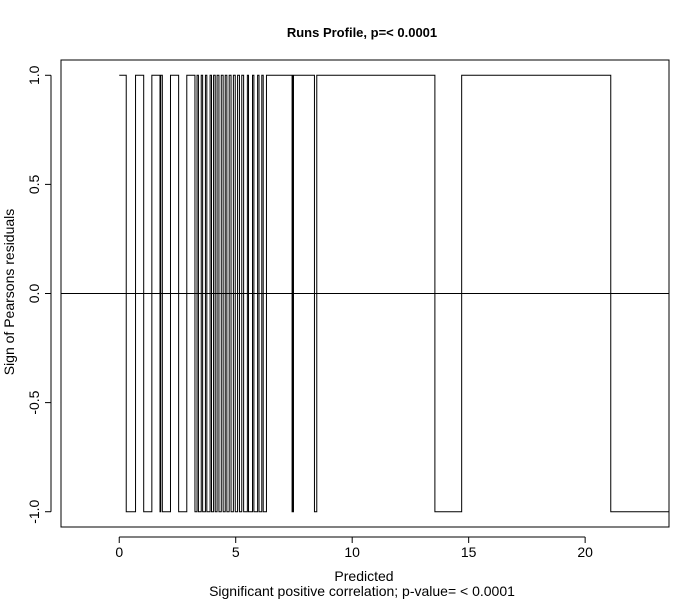 This screenshot has width=700, height=600. Describe the element at coordinates (34, 294) in the screenshot. I see `y-tick-label: 0.0` at that location.